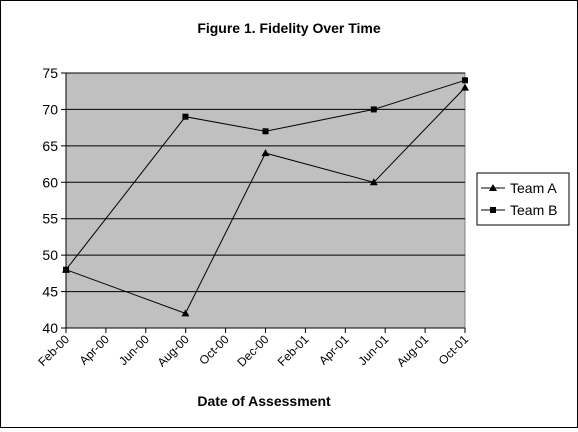 Image resolution: width=578 pixels, height=432 pixels. What do you see at coordinates (173, 350) in the screenshot?
I see `x-tick-label: Aug-00` at bounding box center [173, 350].